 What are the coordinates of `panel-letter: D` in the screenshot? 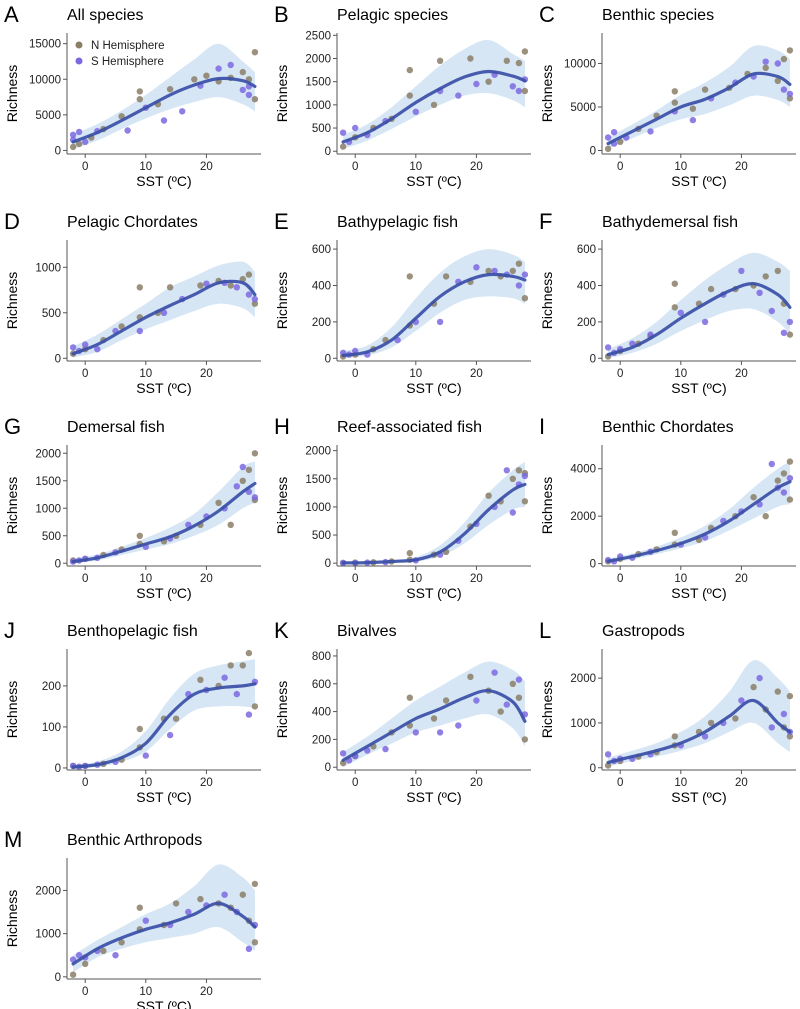 It's located at (12, 221).